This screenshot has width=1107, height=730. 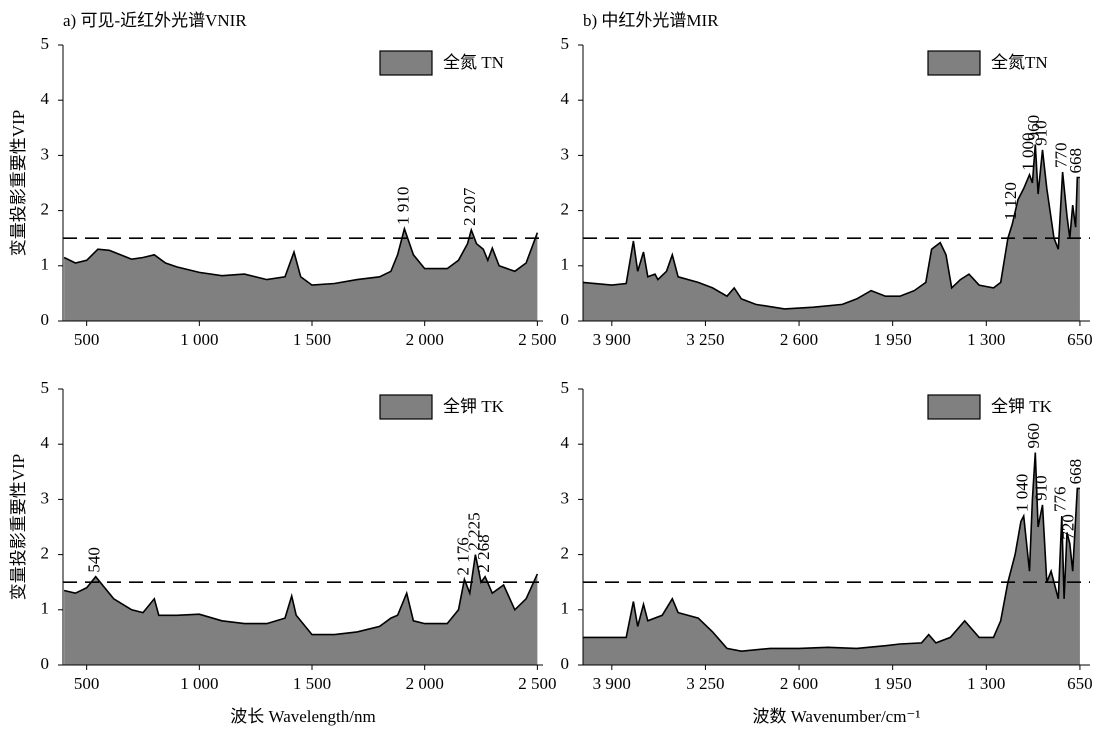 What do you see at coordinates (94, 560) in the screenshot?
I see `peak-label: 540` at bounding box center [94, 560].